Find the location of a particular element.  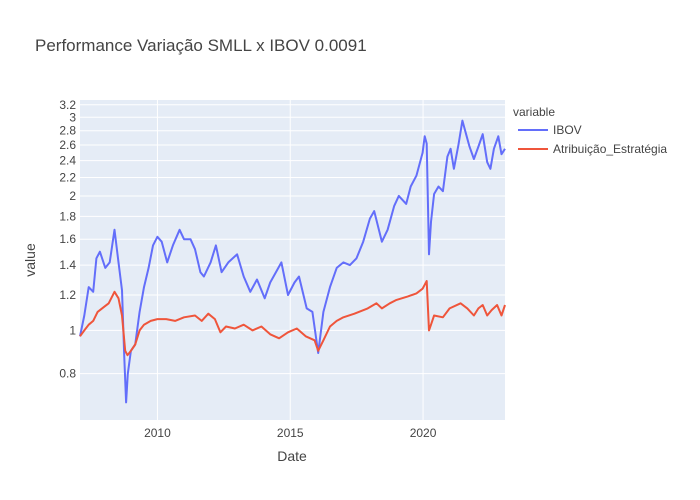

y-tick-label: 3 is located at coordinates (72, 117).